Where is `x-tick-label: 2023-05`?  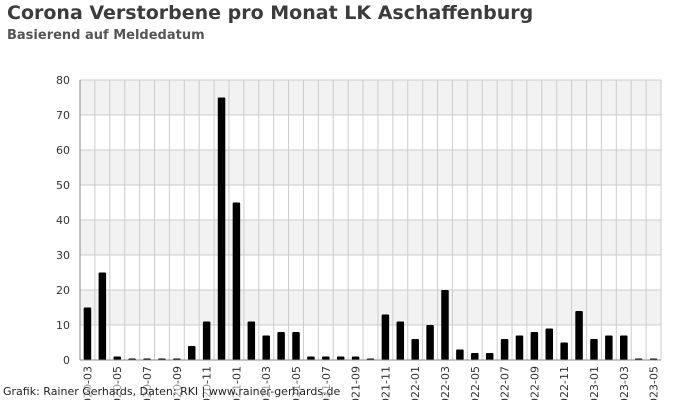 x-tick-label: 2023-05 is located at coordinates (654, 383).